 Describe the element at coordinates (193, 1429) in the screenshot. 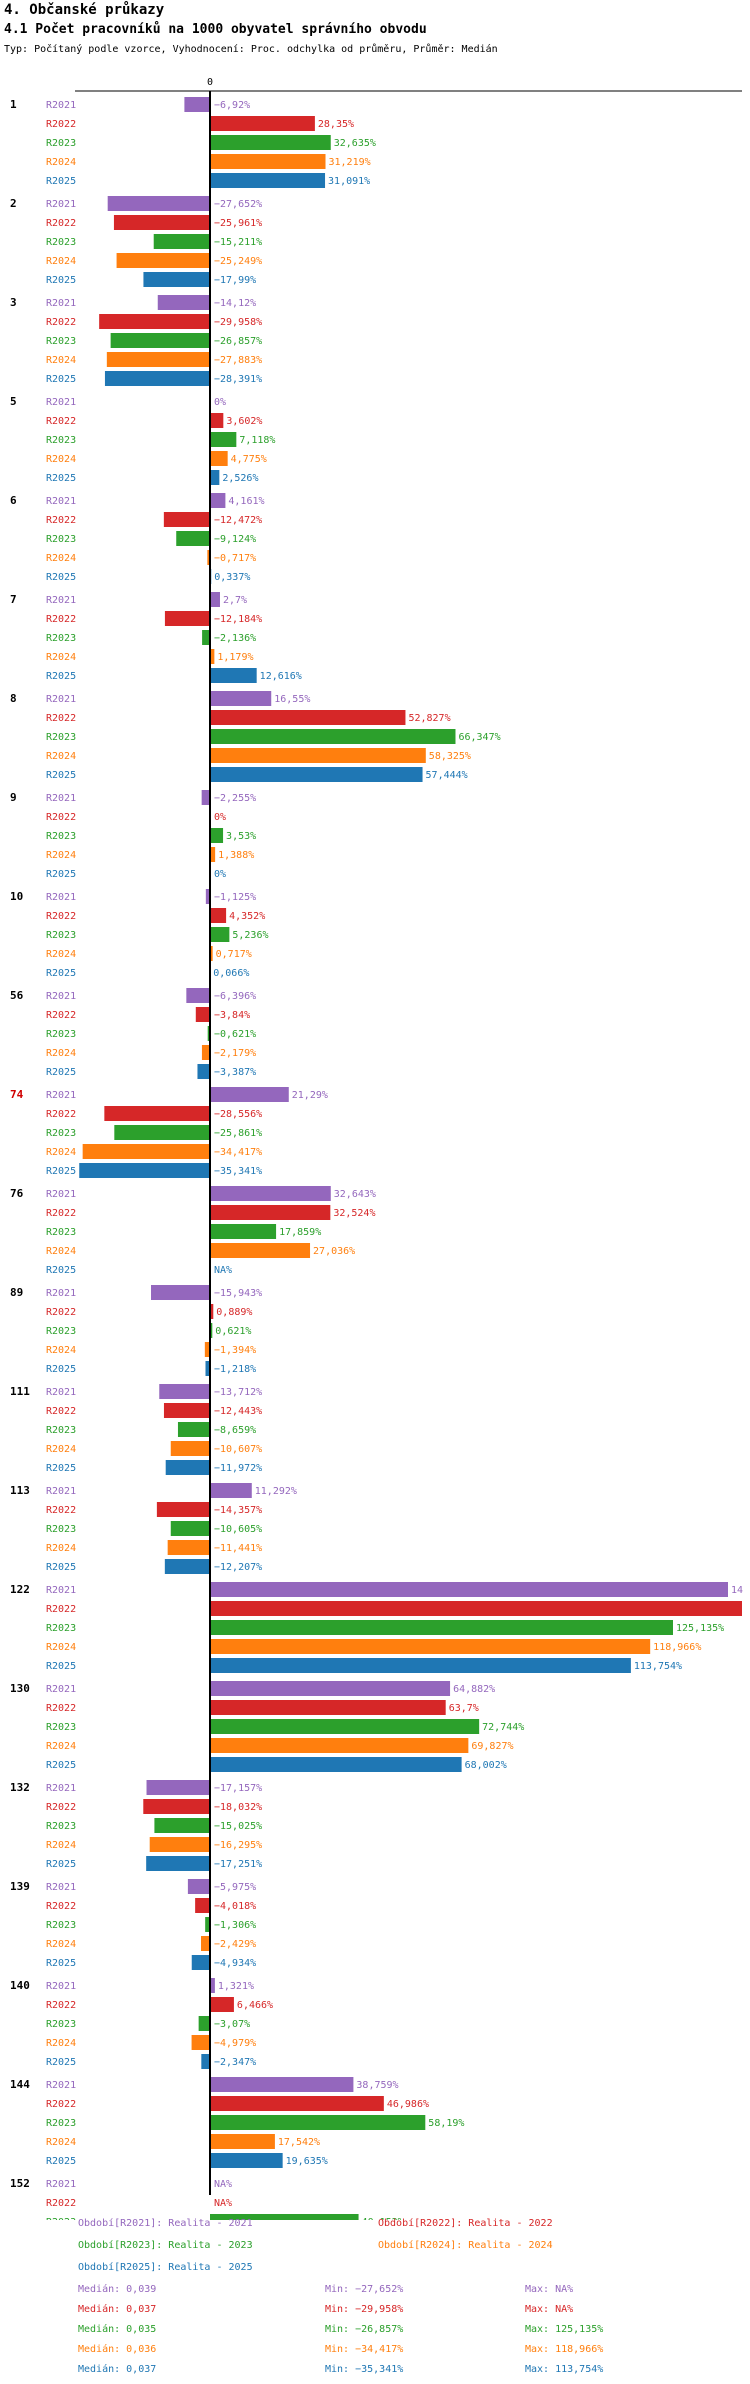

I see `bar-111-R2023` at that location.